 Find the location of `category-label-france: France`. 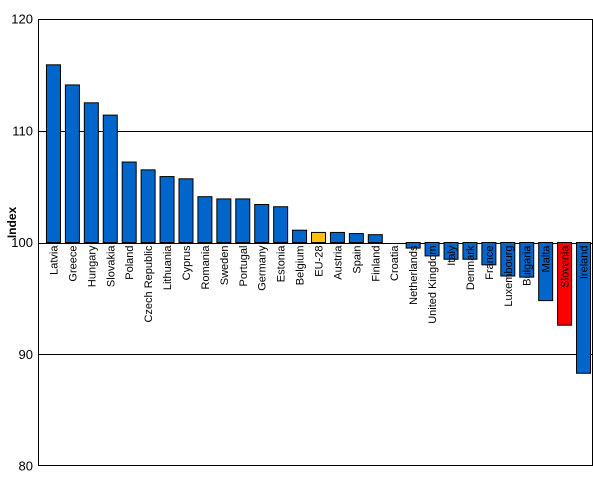

category-label-france: France is located at coordinates (490, 263).